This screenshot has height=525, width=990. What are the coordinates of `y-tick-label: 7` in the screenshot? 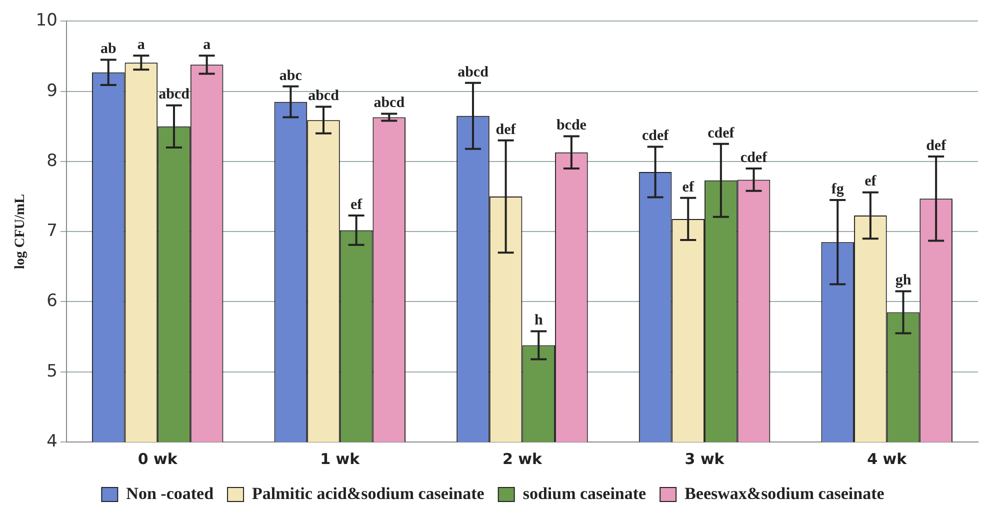 It's located at (52, 231).